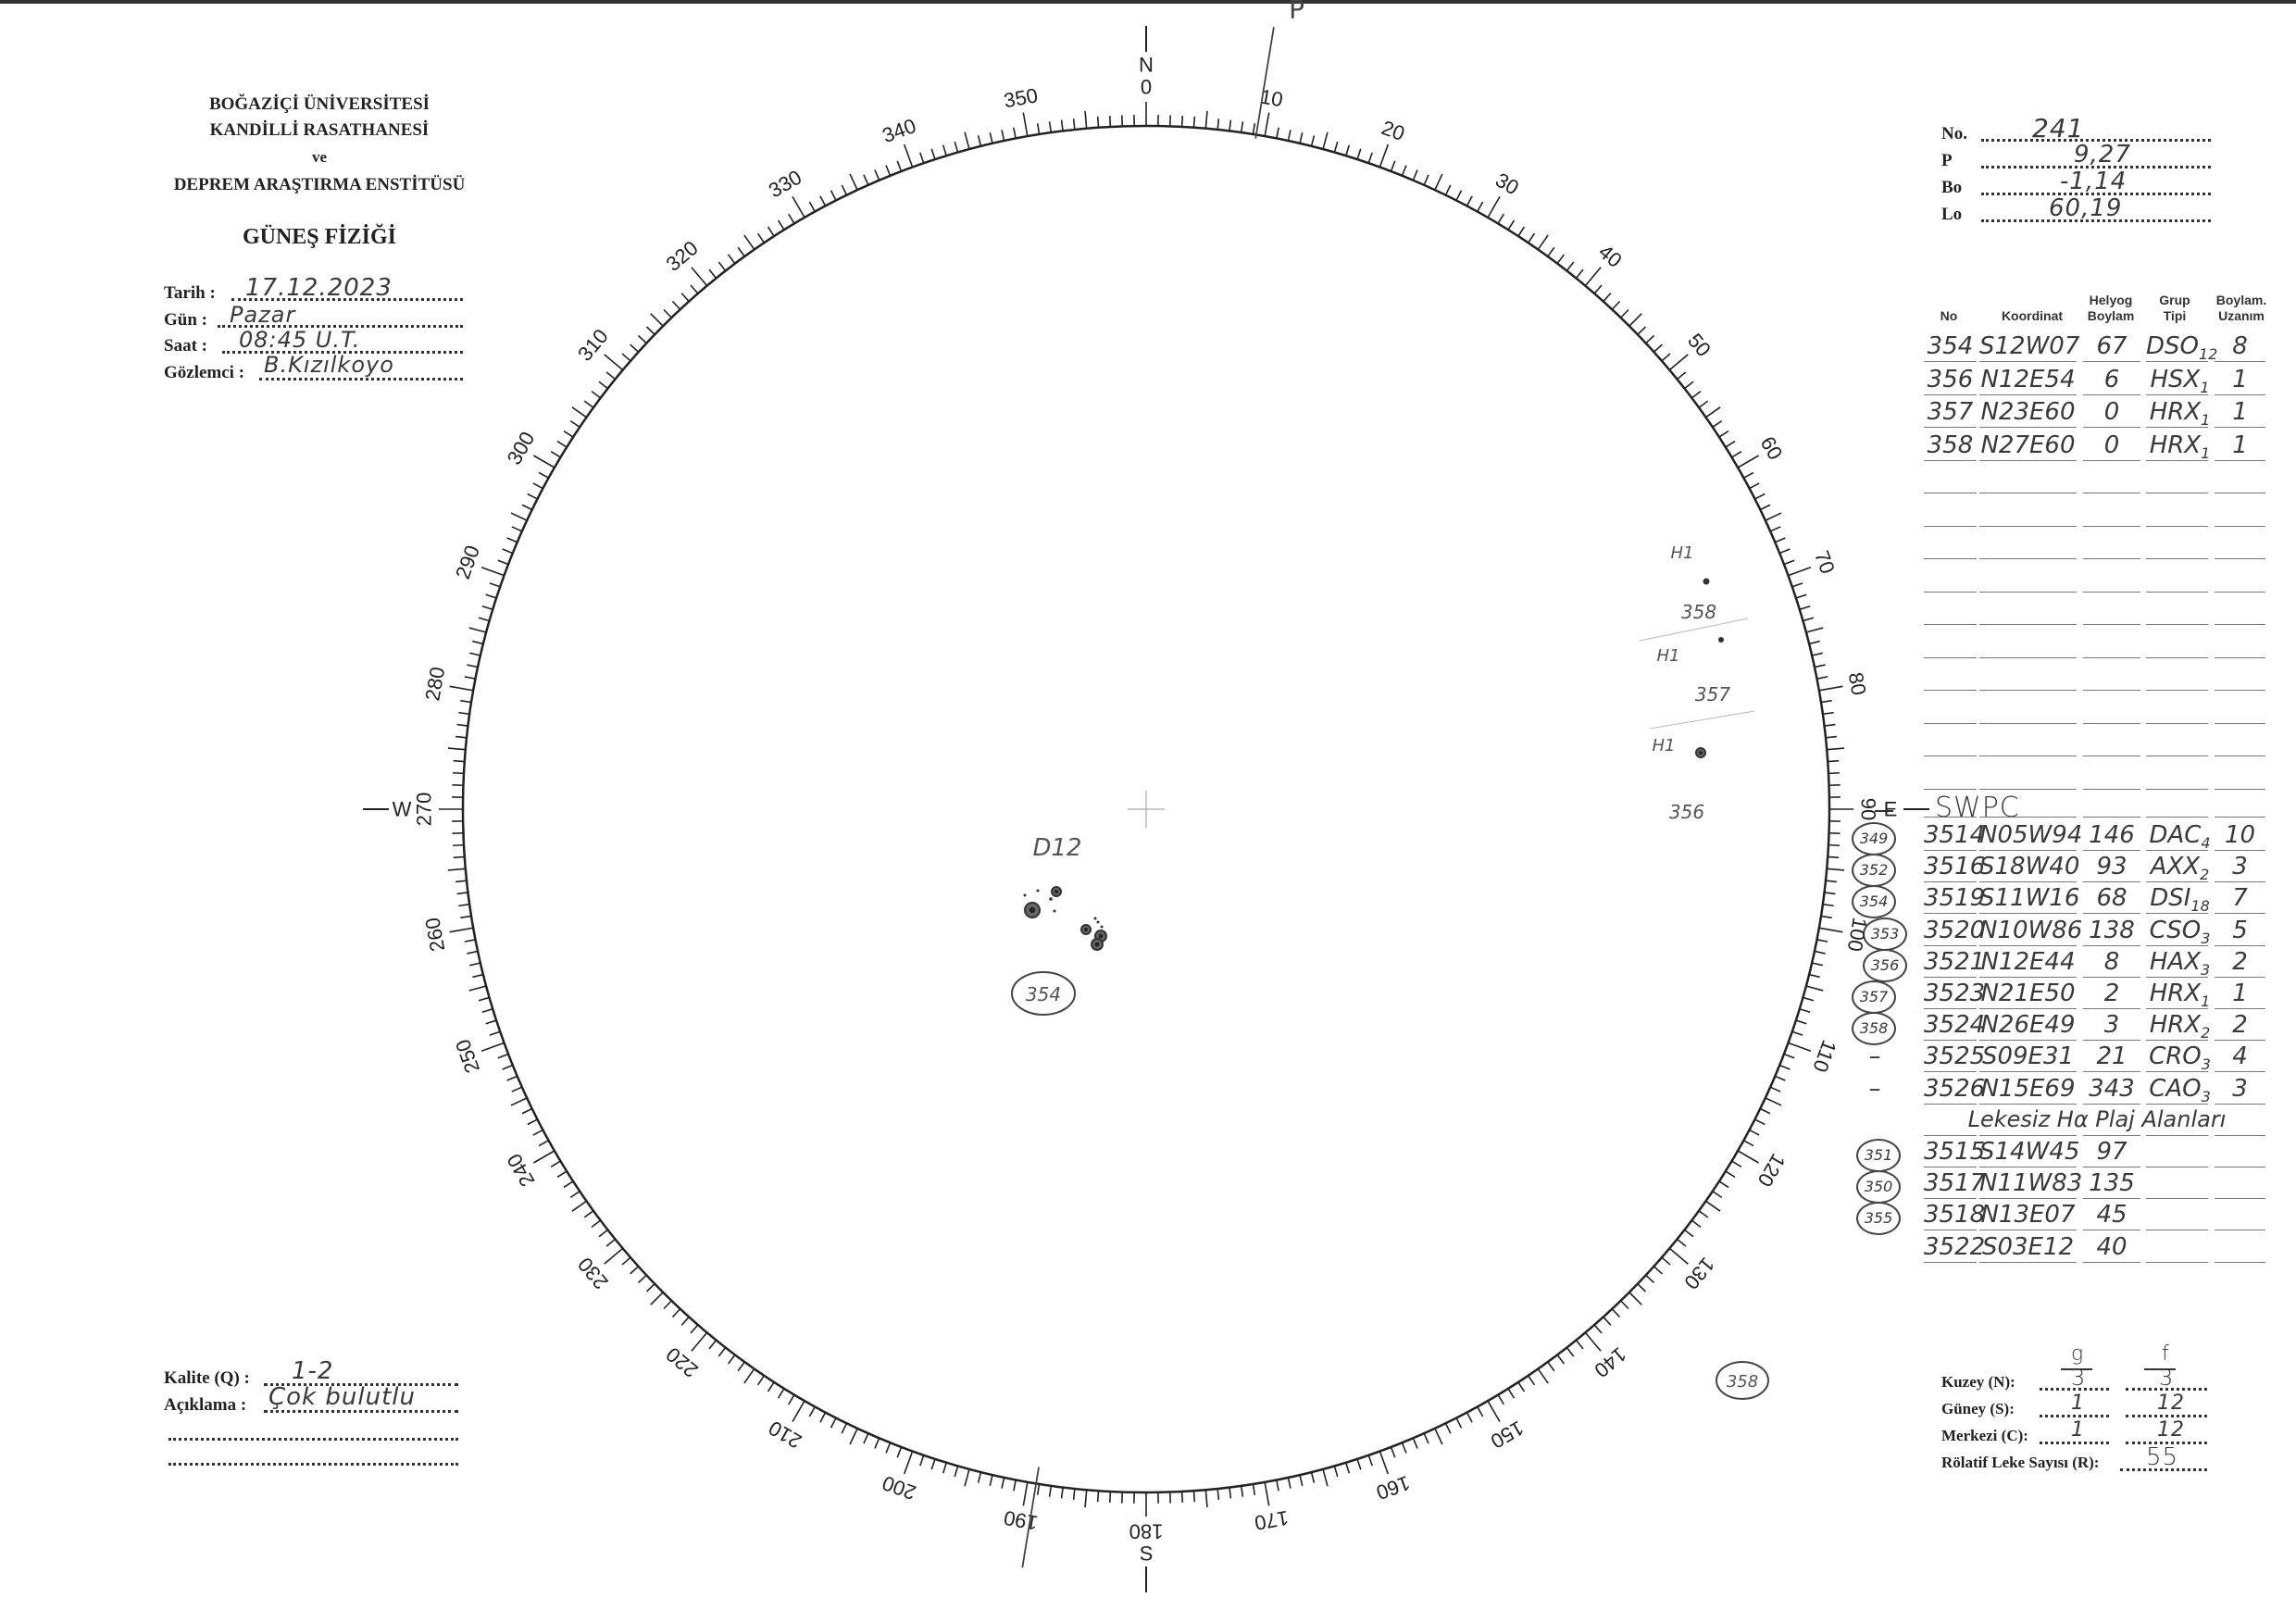 The image size is (2296, 1623). I want to click on cell-no: 3520, so click(1955, 930).